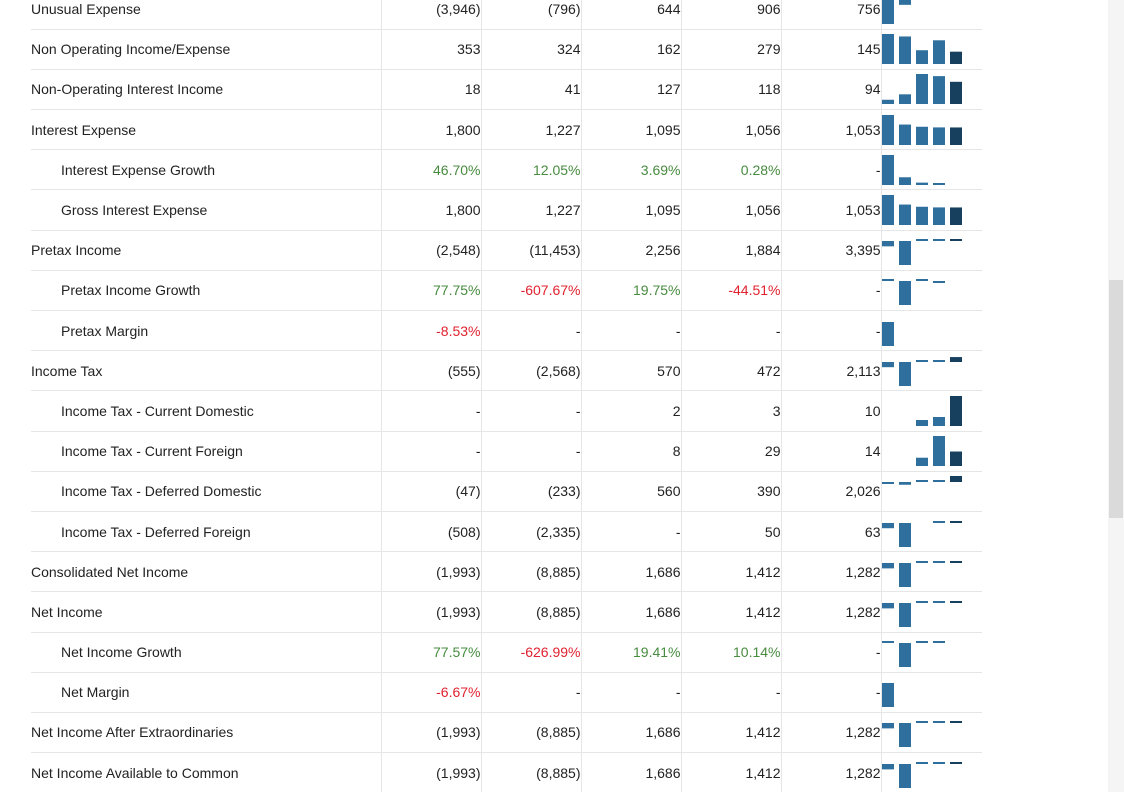 This screenshot has height=792, width=1124. I want to click on value-cell: 118, so click(730, 90).